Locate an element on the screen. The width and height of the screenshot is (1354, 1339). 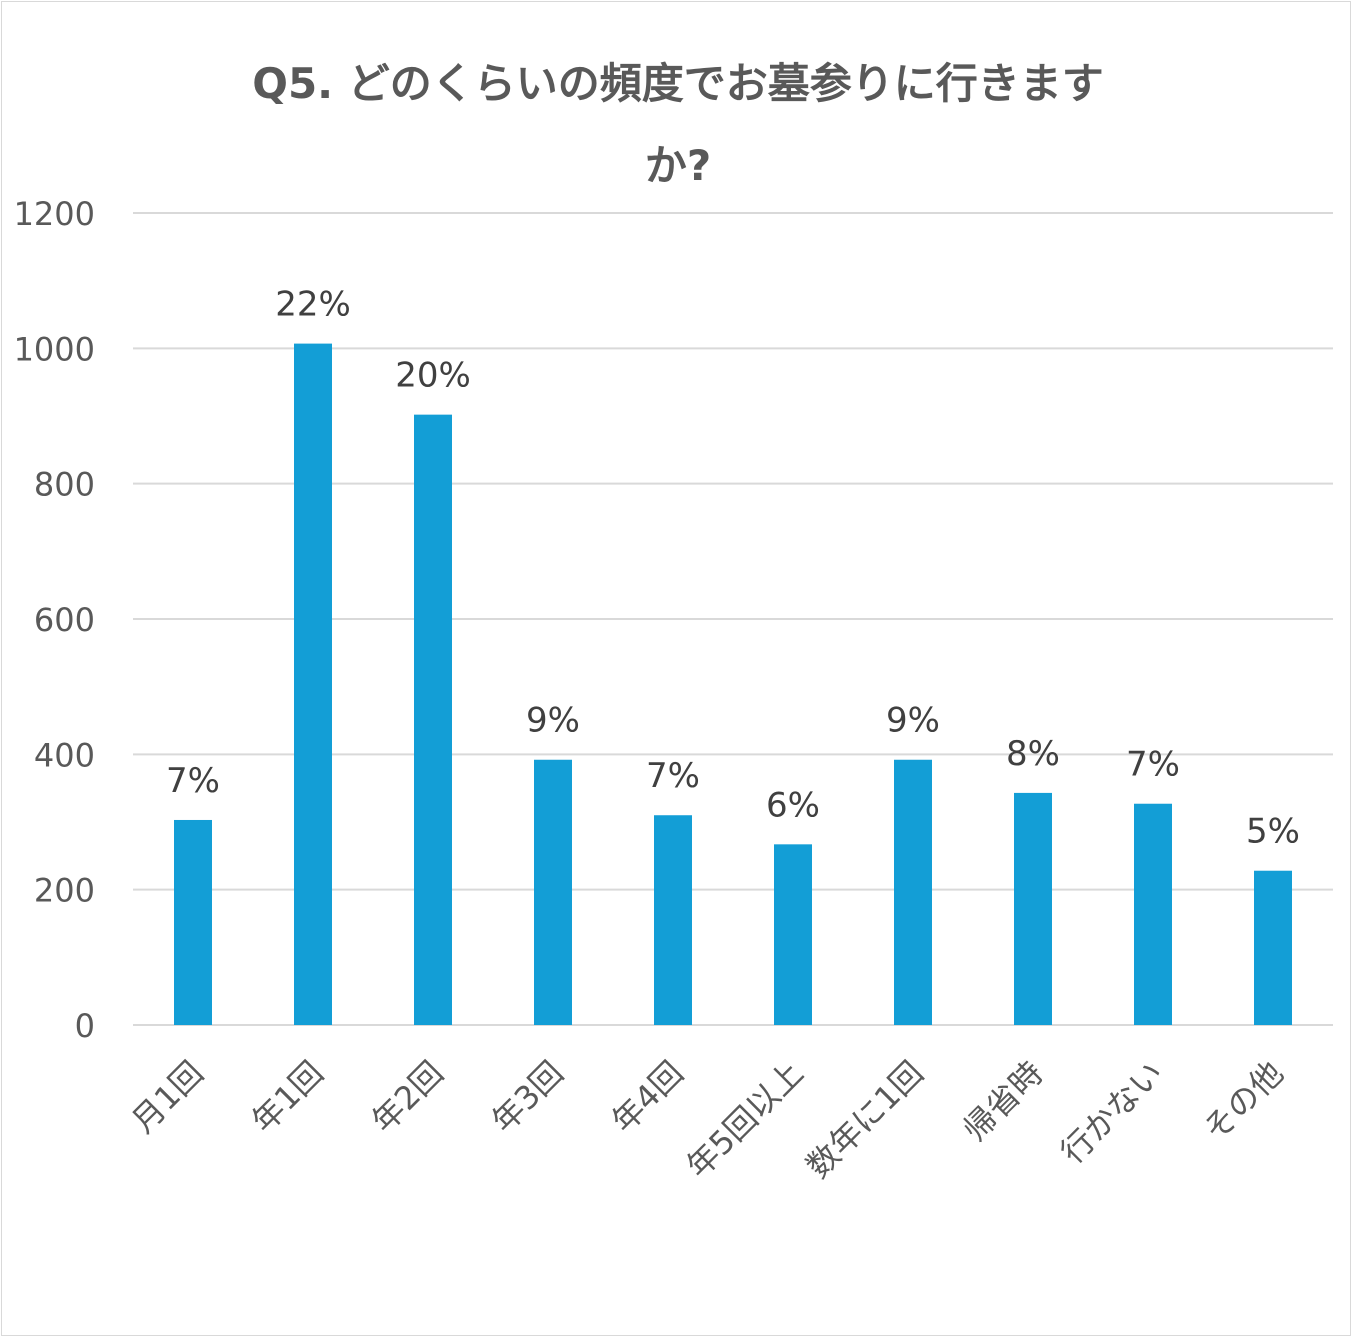
data-label: 5% is located at coordinates (1273, 832).